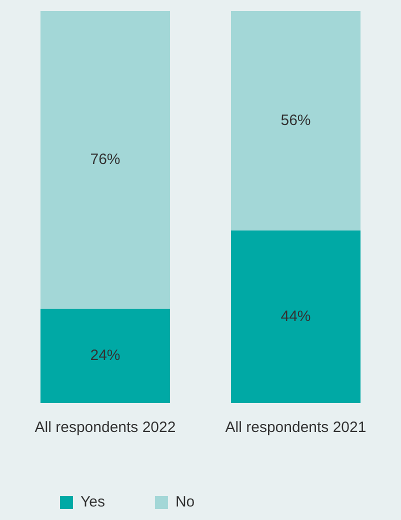 The height and width of the screenshot is (520, 401). Describe the element at coordinates (105, 159) in the screenshot. I see `data-label: 76%` at that location.